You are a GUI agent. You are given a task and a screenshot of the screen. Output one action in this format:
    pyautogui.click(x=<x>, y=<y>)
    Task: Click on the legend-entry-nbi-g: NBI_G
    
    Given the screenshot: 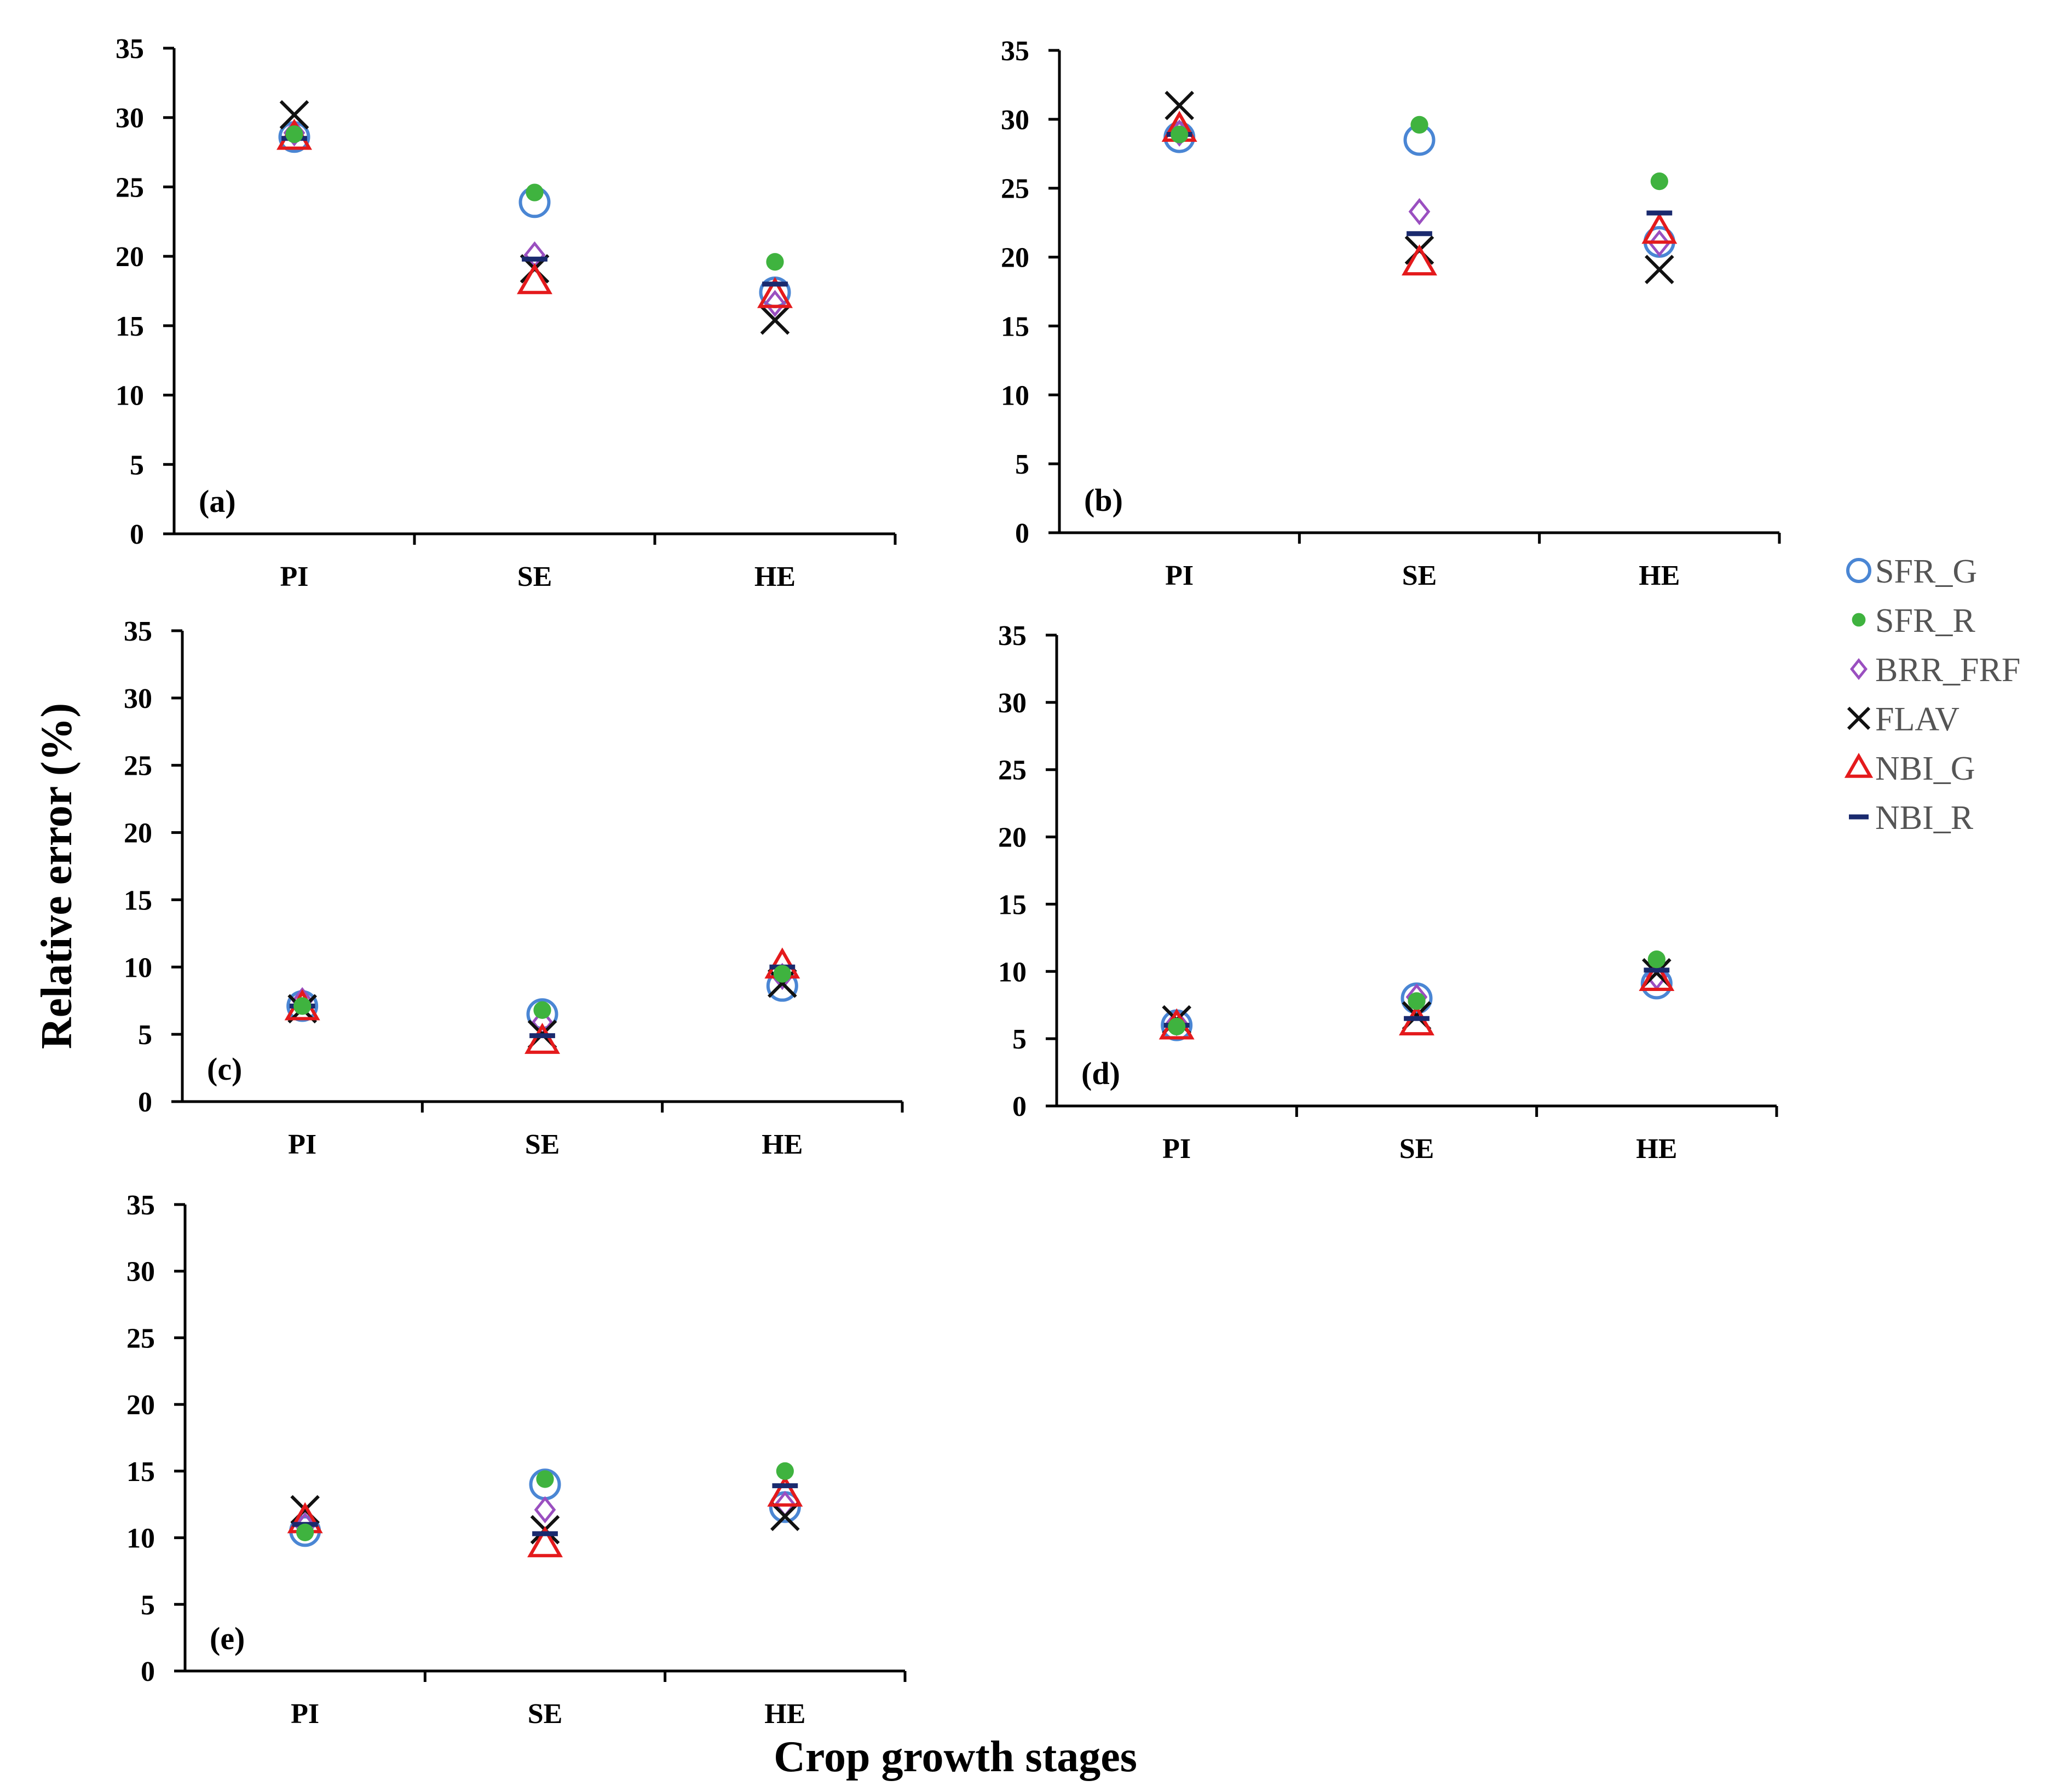 What is the action you would take?
    pyautogui.click(x=1909, y=768)
    